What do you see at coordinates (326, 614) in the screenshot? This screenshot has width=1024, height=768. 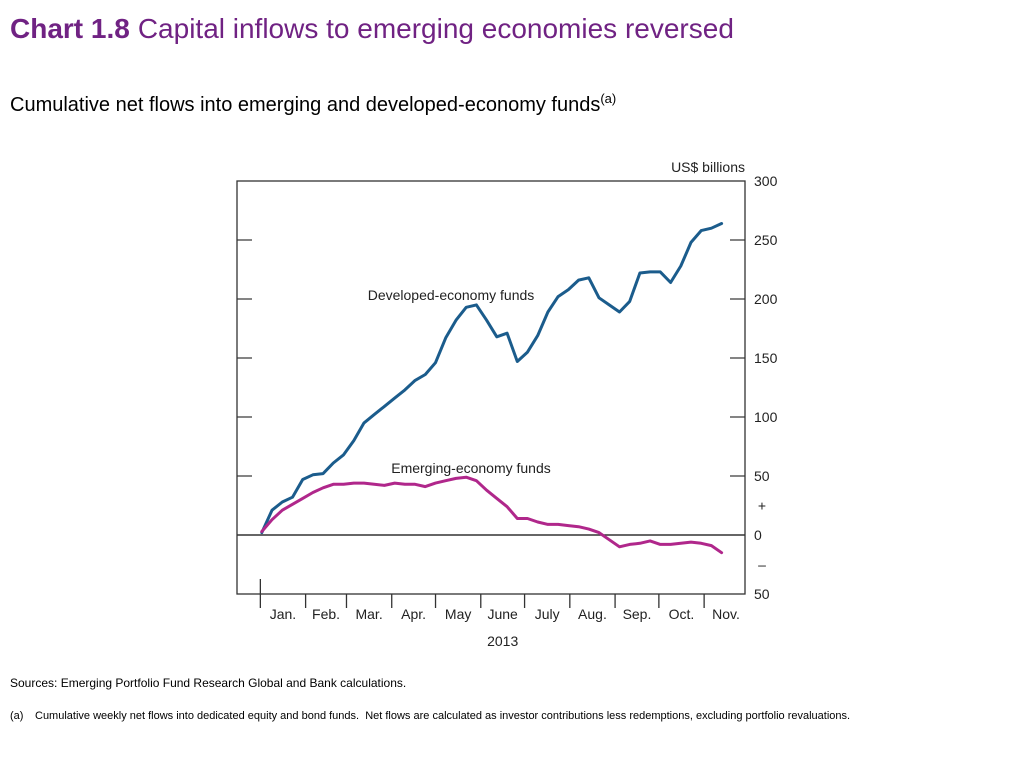 I see `x-tick-label: Feb.` at bounding box center [326, 614].